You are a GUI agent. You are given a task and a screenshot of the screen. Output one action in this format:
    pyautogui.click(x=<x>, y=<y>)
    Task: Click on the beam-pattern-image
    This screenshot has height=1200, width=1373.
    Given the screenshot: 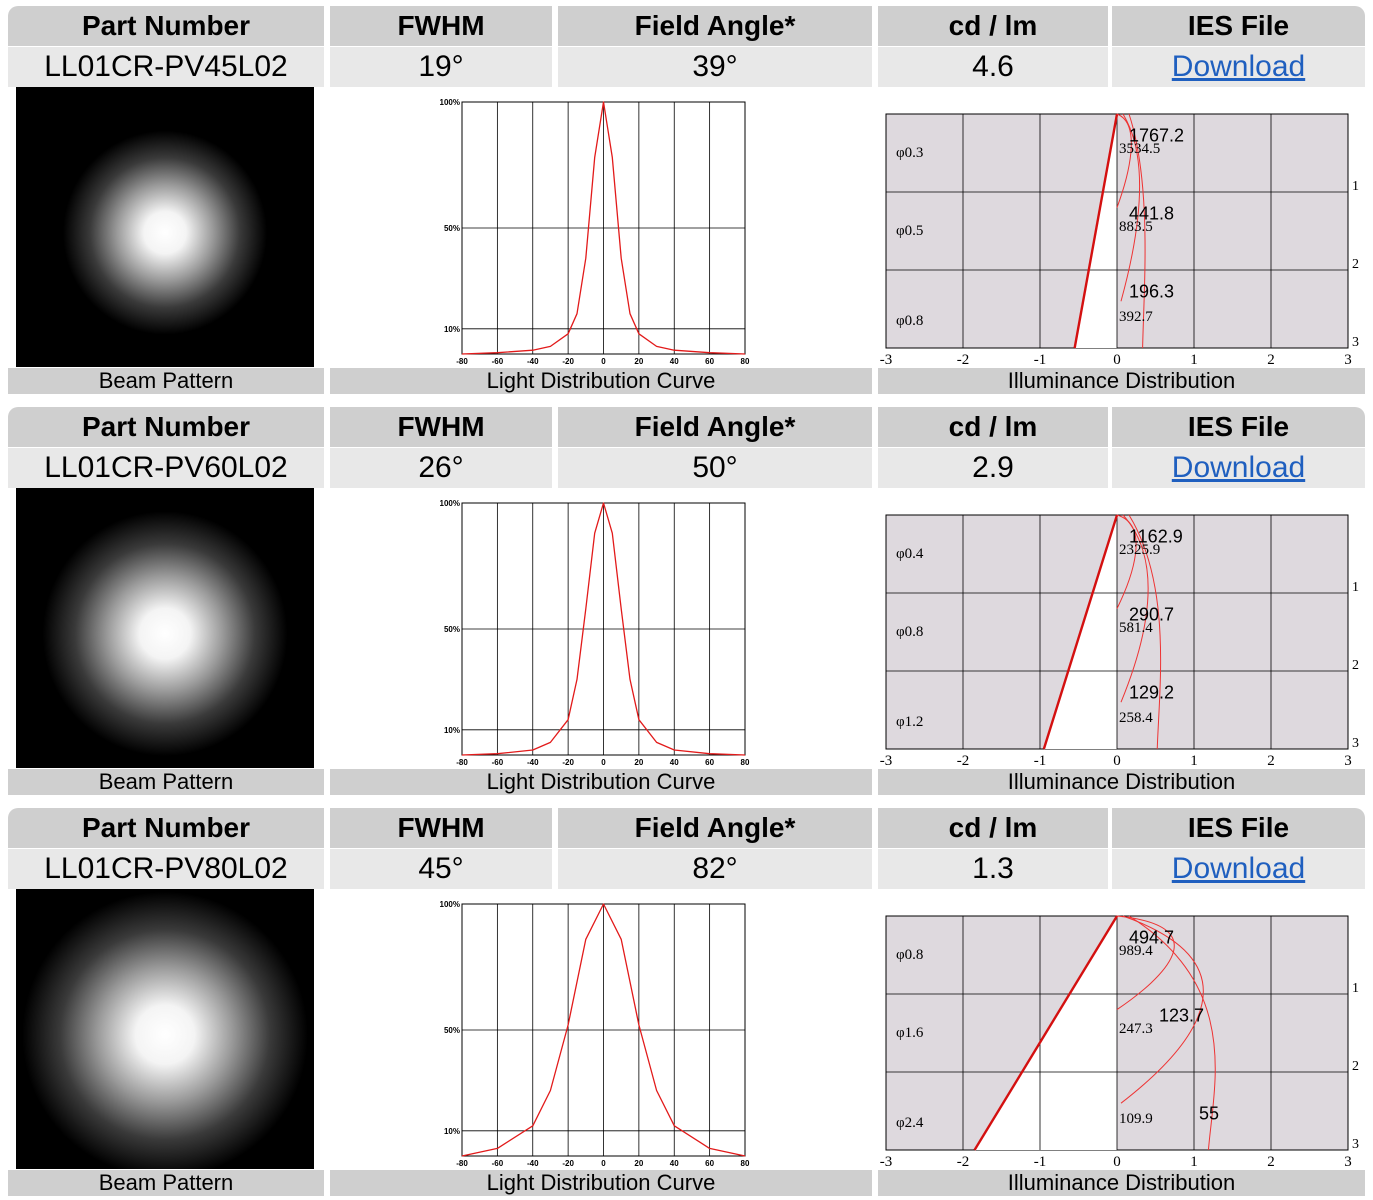 What is the action you would take?
    pyautogui.click(x=165, y=227)
    